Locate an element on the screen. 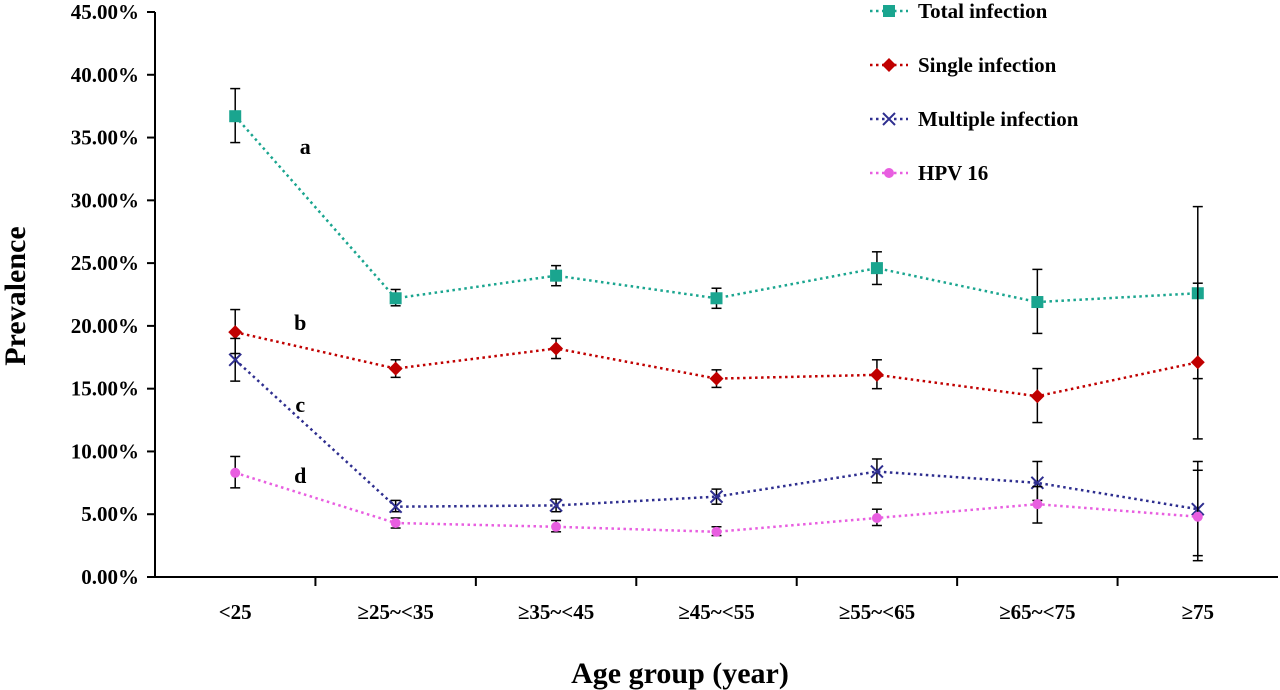 The width and height of the screenshot is (1280, 690). y-tick-label: 30.00% is located at coordinates (105, 200).